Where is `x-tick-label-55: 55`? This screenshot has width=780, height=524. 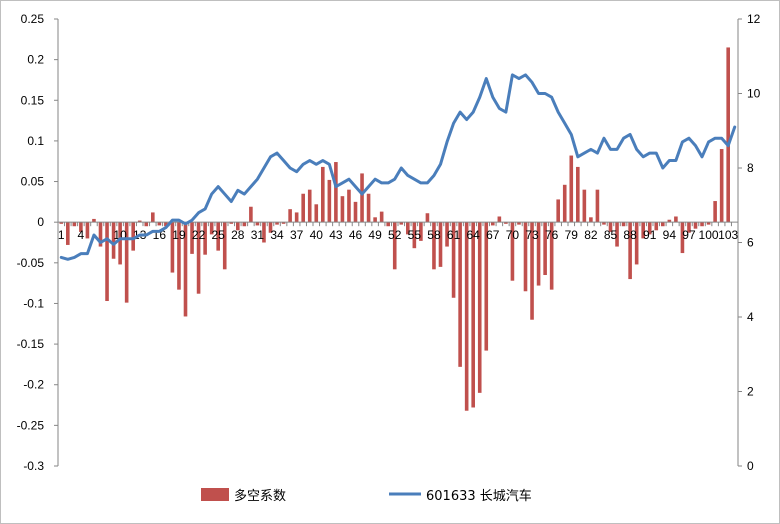
x-tick-label-55: 55 is located at coordinates (415, 235).